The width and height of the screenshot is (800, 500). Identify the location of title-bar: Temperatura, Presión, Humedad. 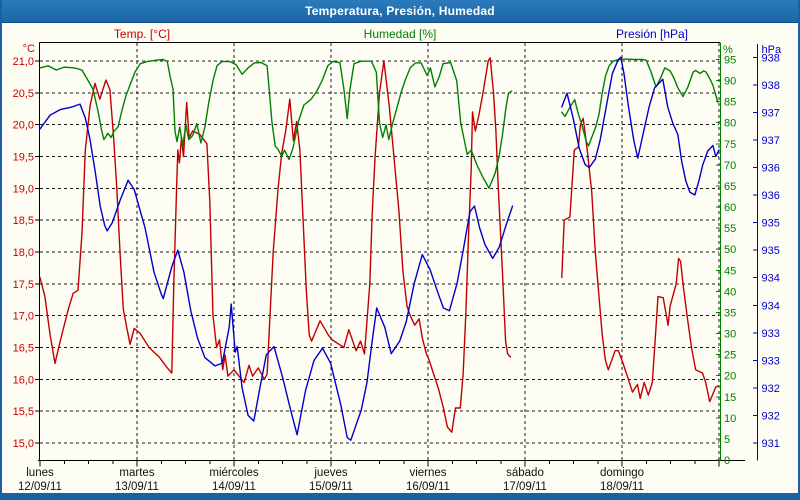
(400, 11).